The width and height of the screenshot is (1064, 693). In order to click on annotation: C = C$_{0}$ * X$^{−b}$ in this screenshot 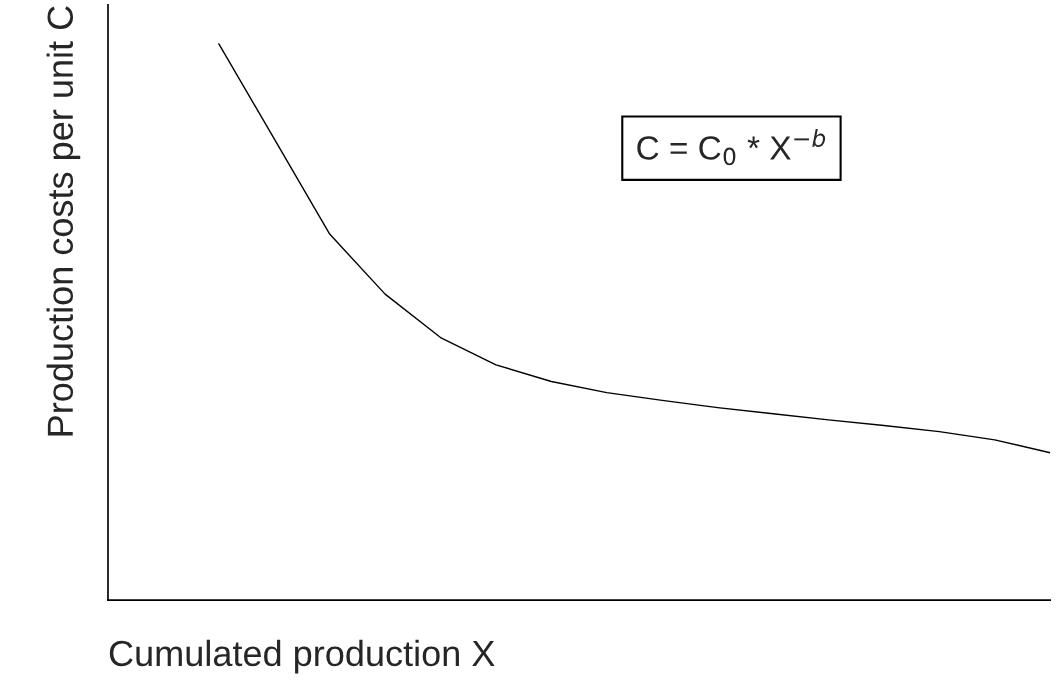, I will do `click(731, 147)`.